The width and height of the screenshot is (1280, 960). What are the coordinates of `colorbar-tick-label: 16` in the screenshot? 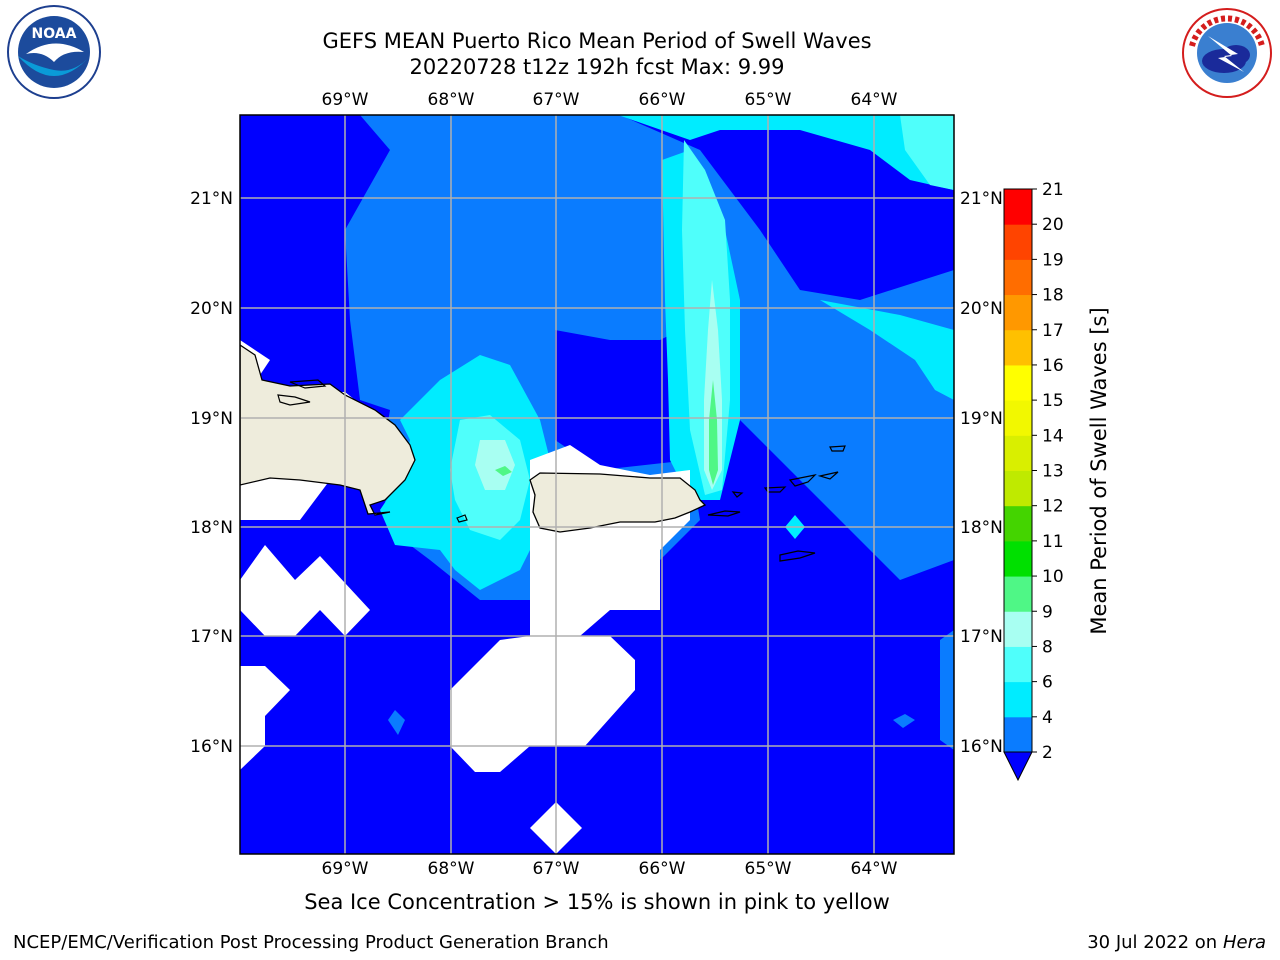 It's located at (1053, 366).